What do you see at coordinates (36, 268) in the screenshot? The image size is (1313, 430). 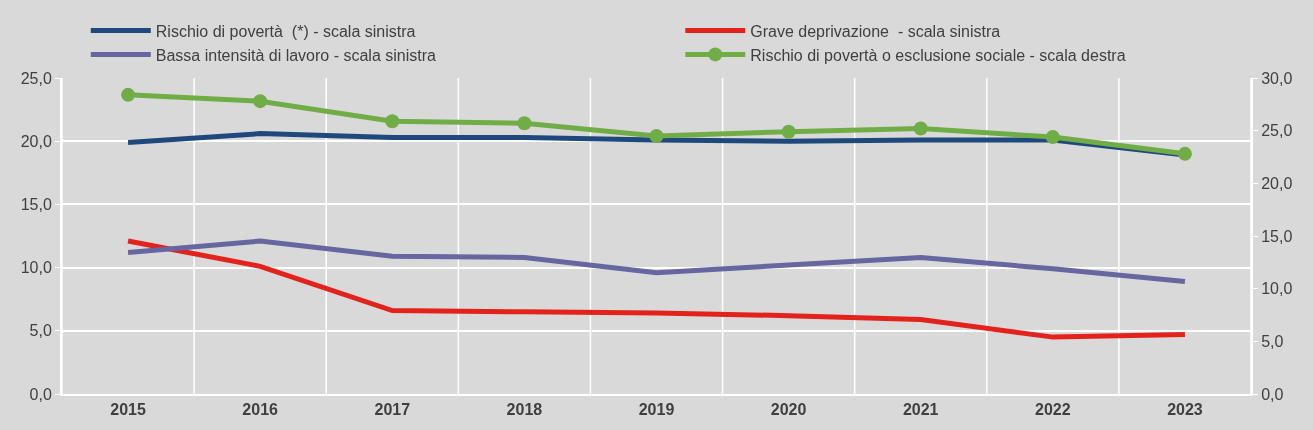 I see `y-tick-label: 10,0` at bounding box center [36, 268].